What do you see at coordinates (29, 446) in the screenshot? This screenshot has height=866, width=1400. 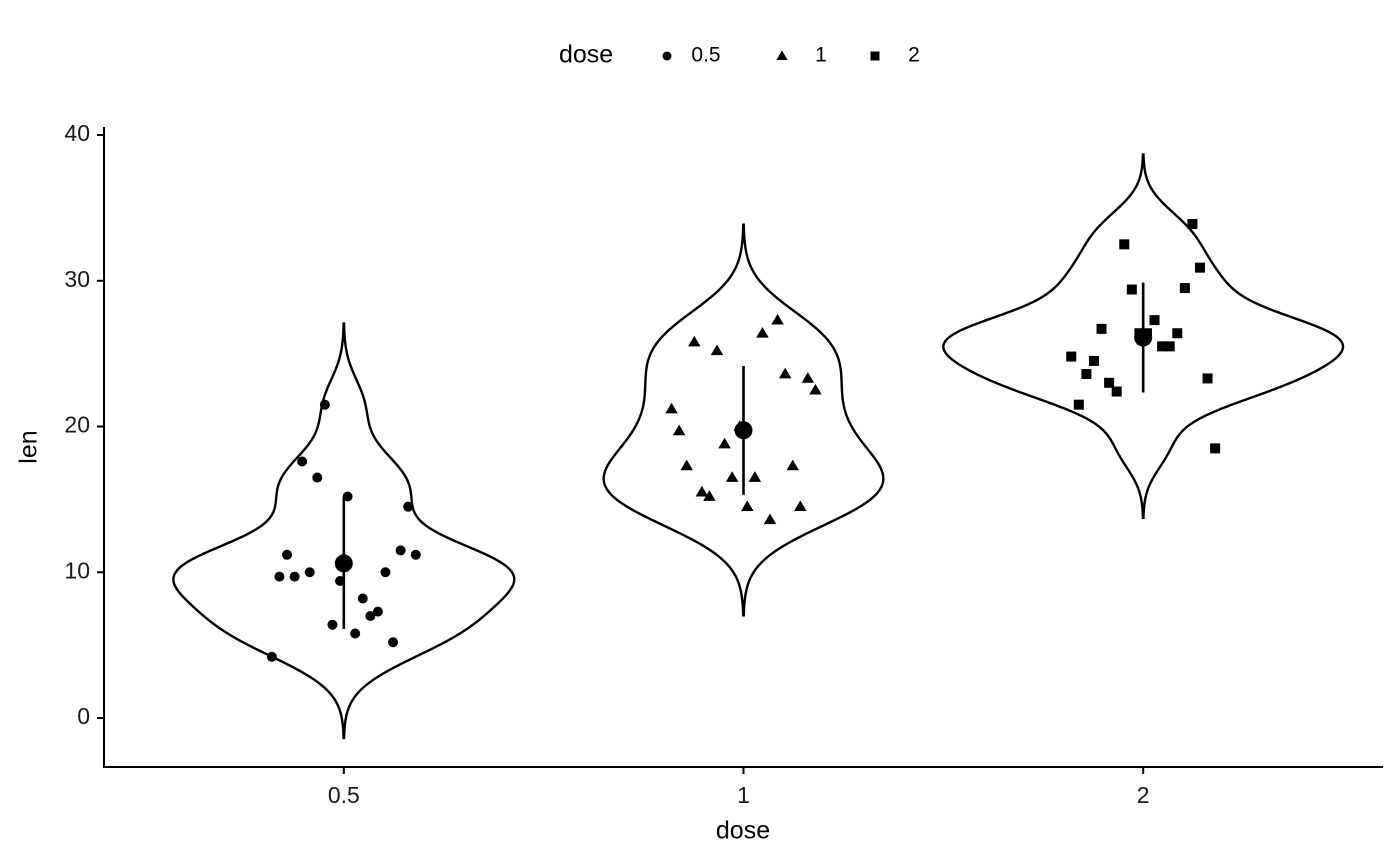 I see `y-axis-title: len` at bounding box center [29, 446].